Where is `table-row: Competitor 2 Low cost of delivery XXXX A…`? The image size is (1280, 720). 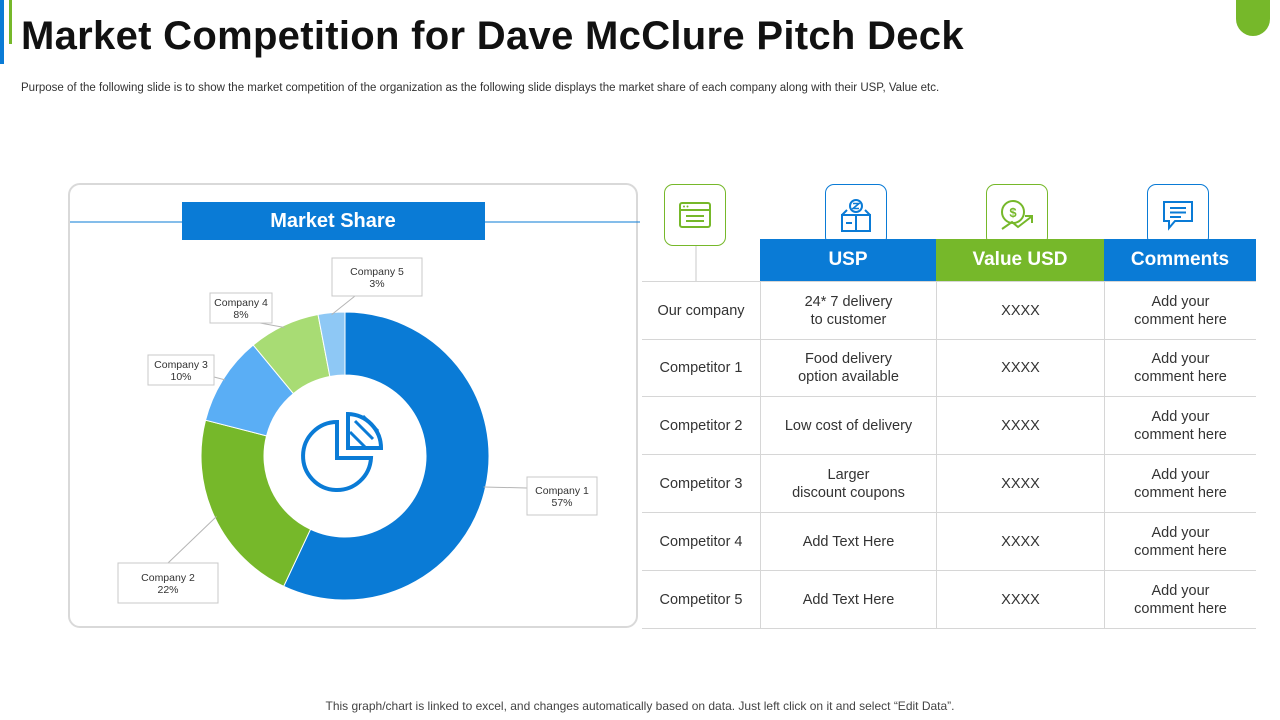 table-row: Competitor 2 Low cost of delivery XXXX A… is located at coordinates (949, 426).